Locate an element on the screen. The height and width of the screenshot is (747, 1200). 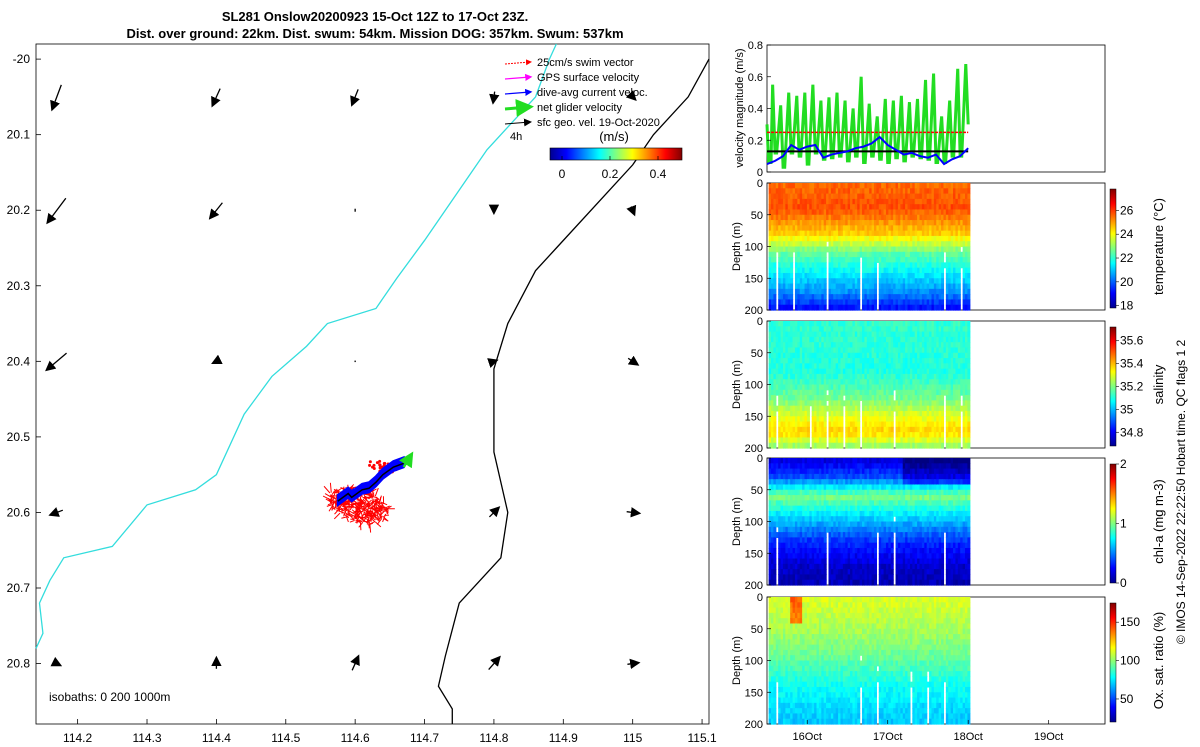
current-vector-arrow is located at coordinates (634, 512).